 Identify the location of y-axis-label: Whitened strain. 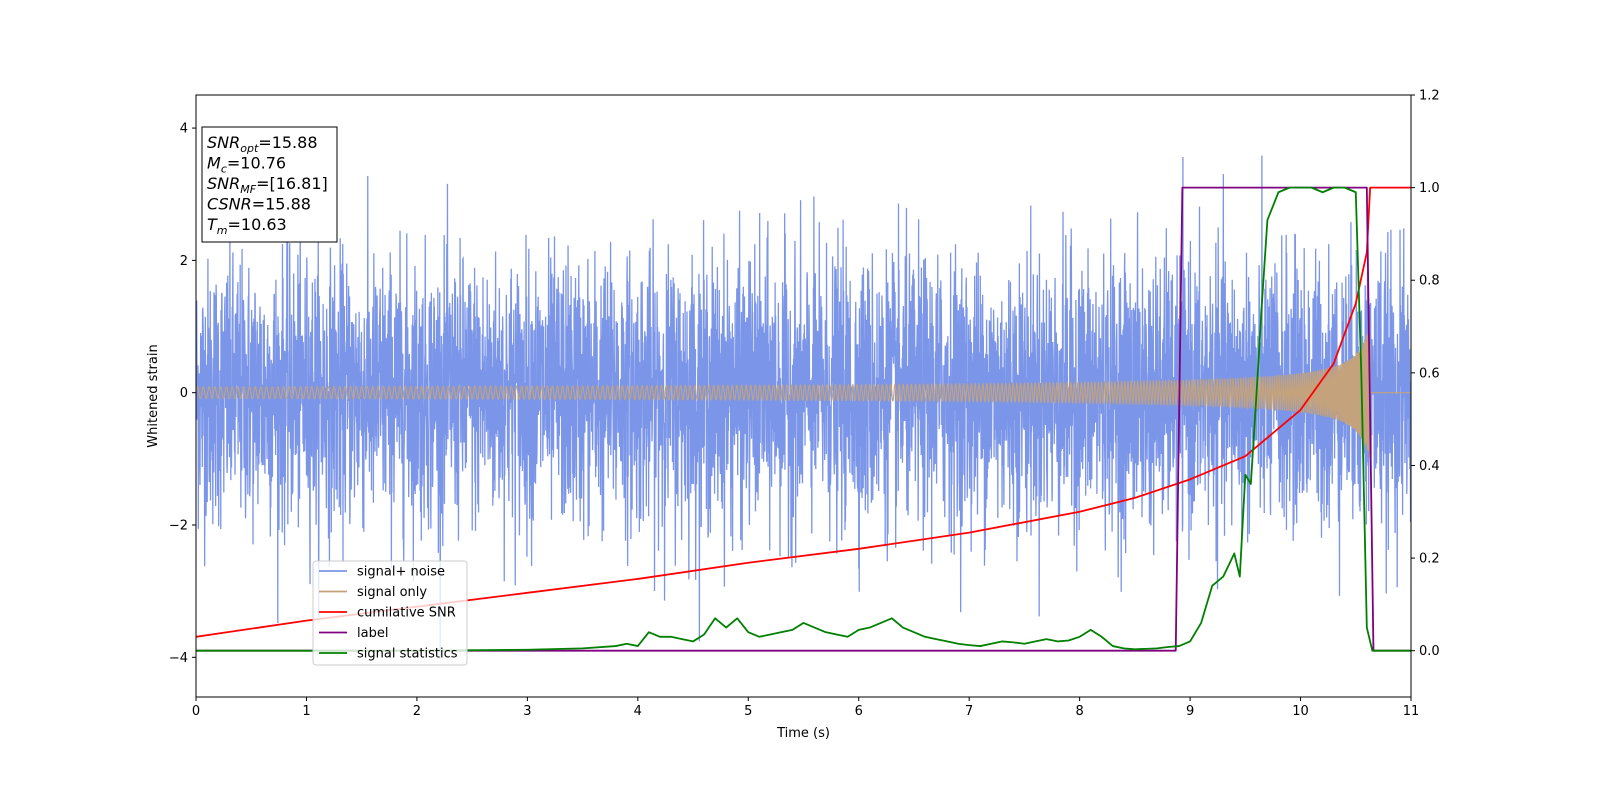
(153, 395).